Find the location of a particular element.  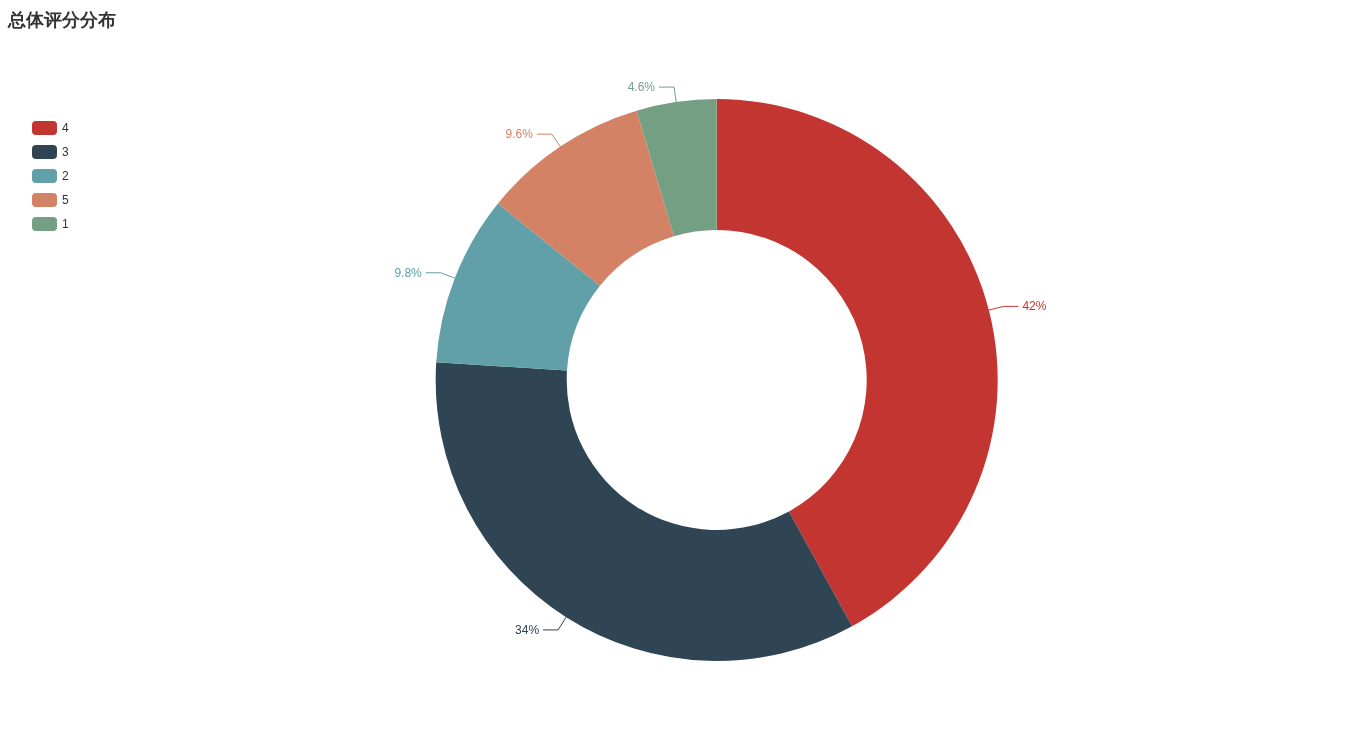

legend-label: 3 is located at coordinates (65, 152).